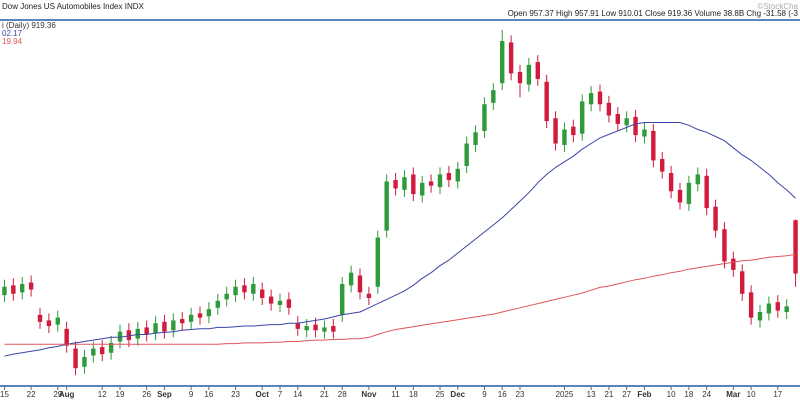  What do you see at coordinates (565, 394) in the screenshot?
I see `x-tick-label: 2025` at bounding box center [565, 394].